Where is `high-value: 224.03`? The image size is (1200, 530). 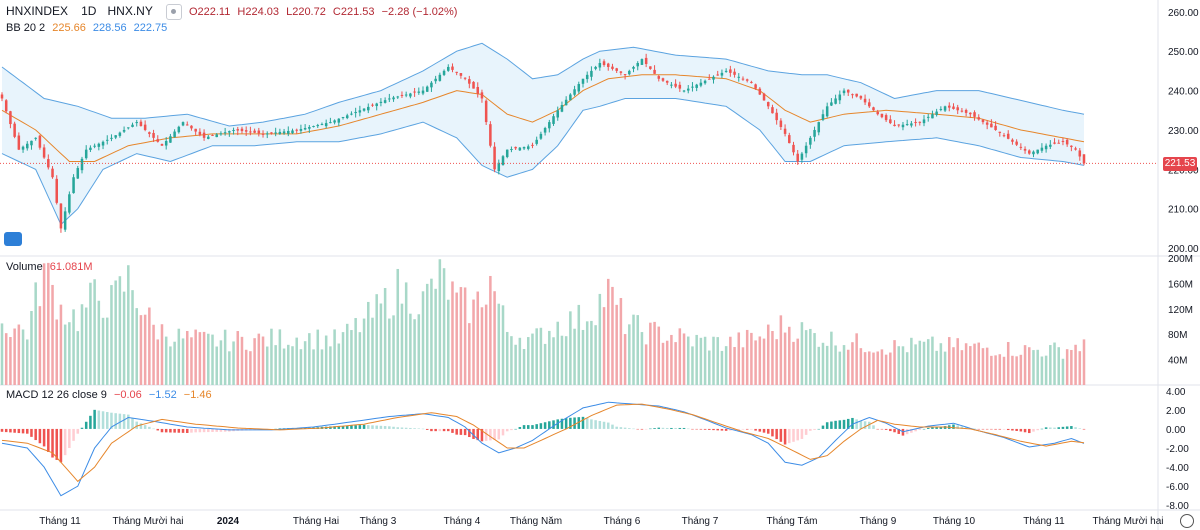
high-value: 224.03 is located at coordinates (262, 12).